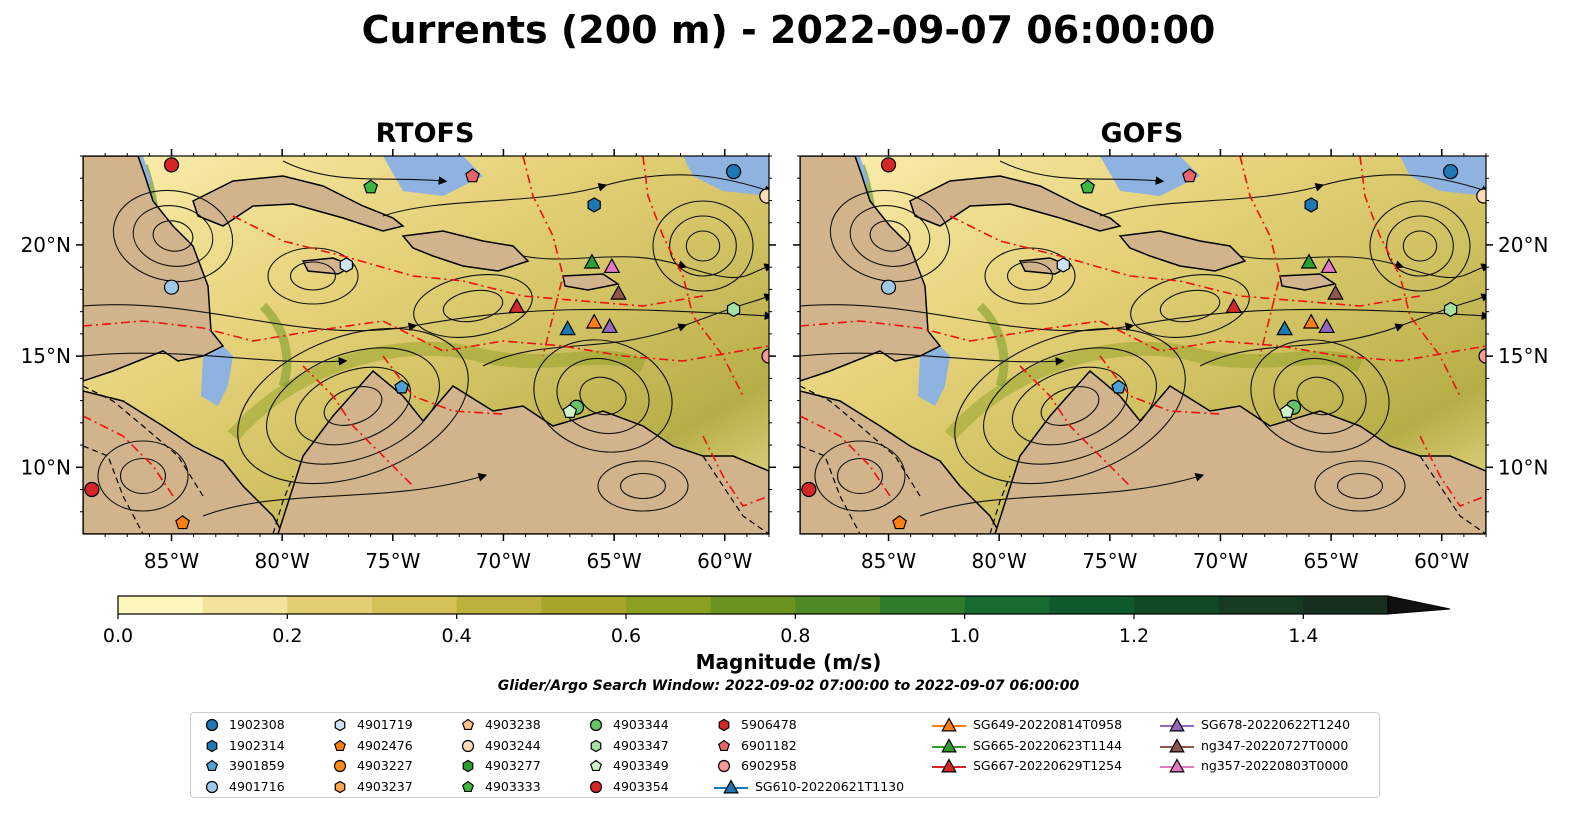  I want to click on legend-item: SG610-20220621T1130, so click(808, 787).